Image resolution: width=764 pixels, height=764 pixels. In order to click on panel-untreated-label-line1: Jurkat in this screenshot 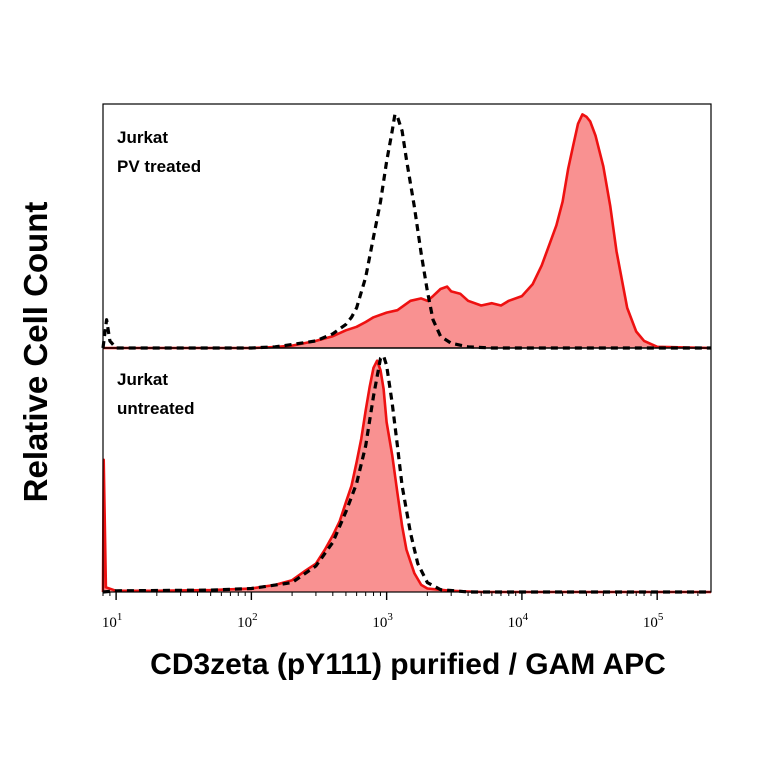, I will do `click(142, 379)`.